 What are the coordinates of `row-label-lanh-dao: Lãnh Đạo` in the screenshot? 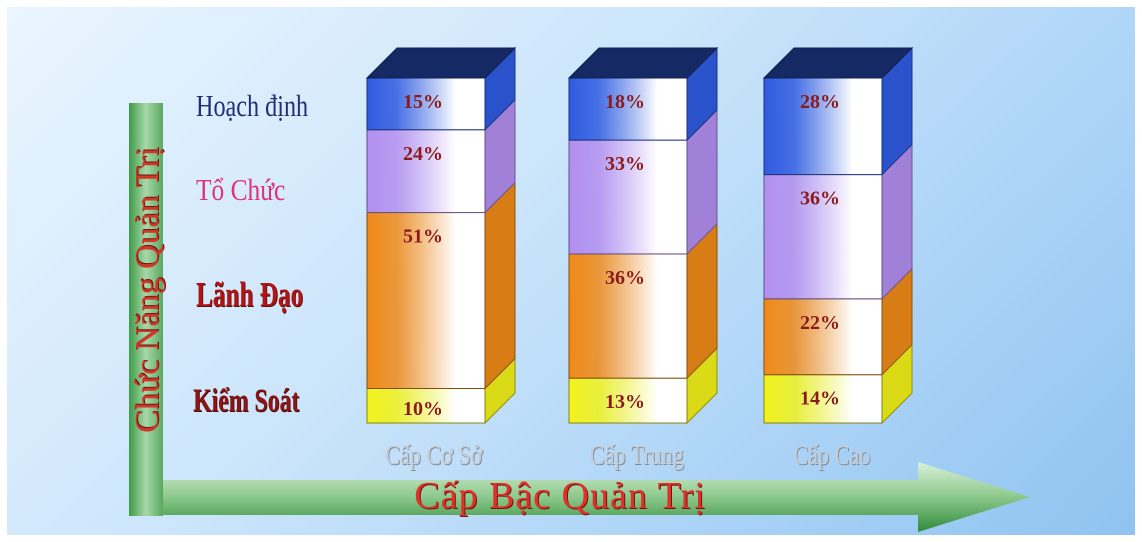 It's located at (250, 294).